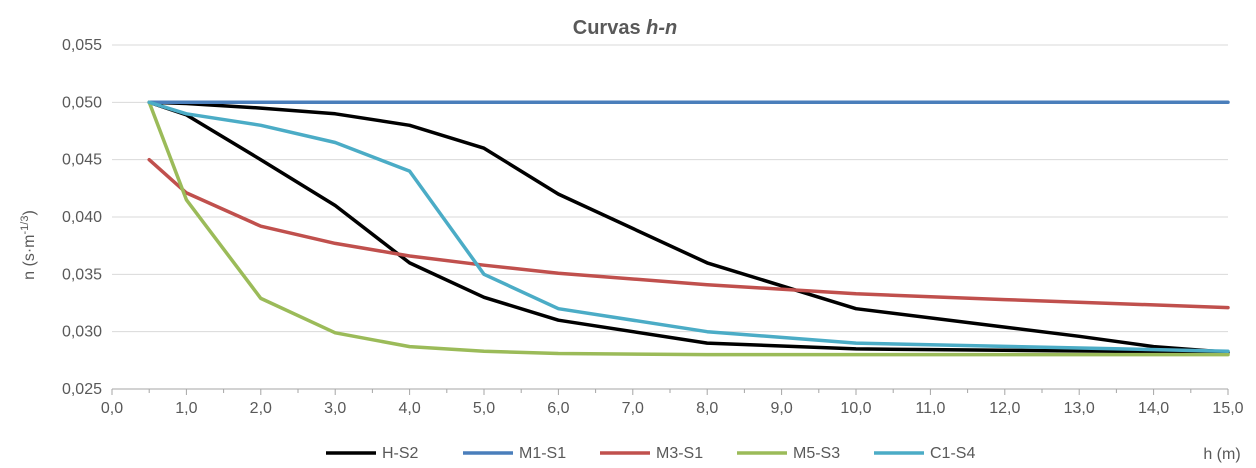 This screenshot has height=468, width=1256. Describe the element at coordinates (781, 408) in the screenshot. I see `x-tick-label: 9,0` at that location.